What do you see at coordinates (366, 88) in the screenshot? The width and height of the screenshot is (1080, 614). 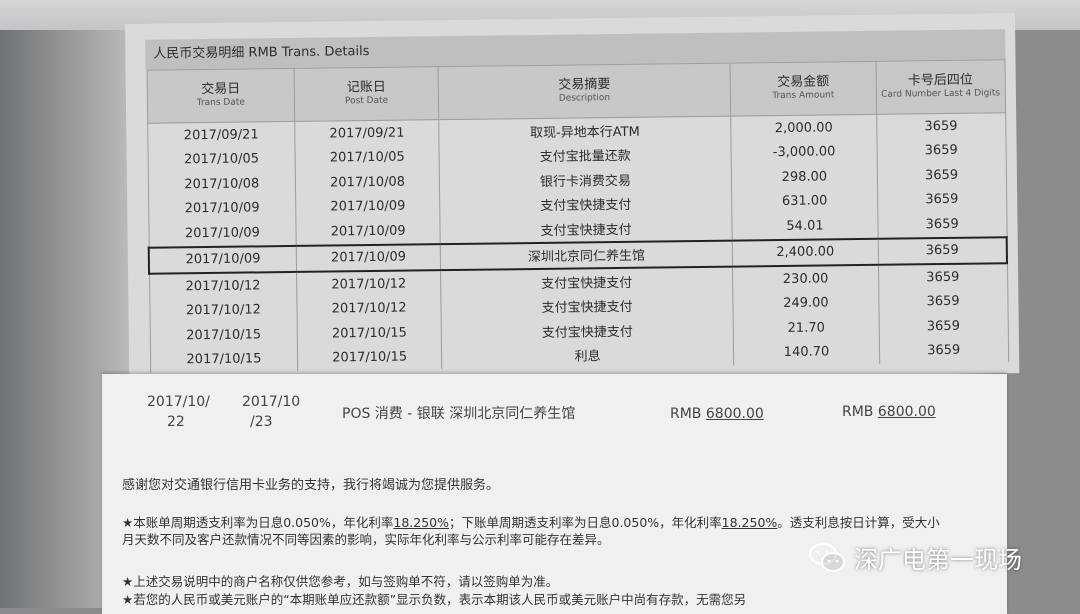 I see `column-header-zh: 记账日` at bounding box center [366, 88].